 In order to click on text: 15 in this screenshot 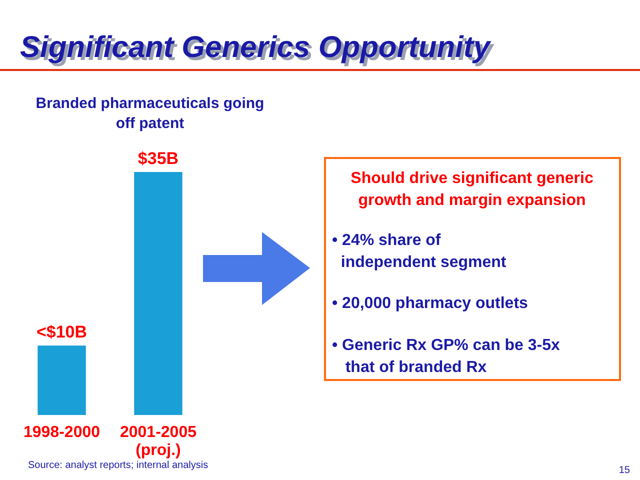, I will do `click(624, 470)`.